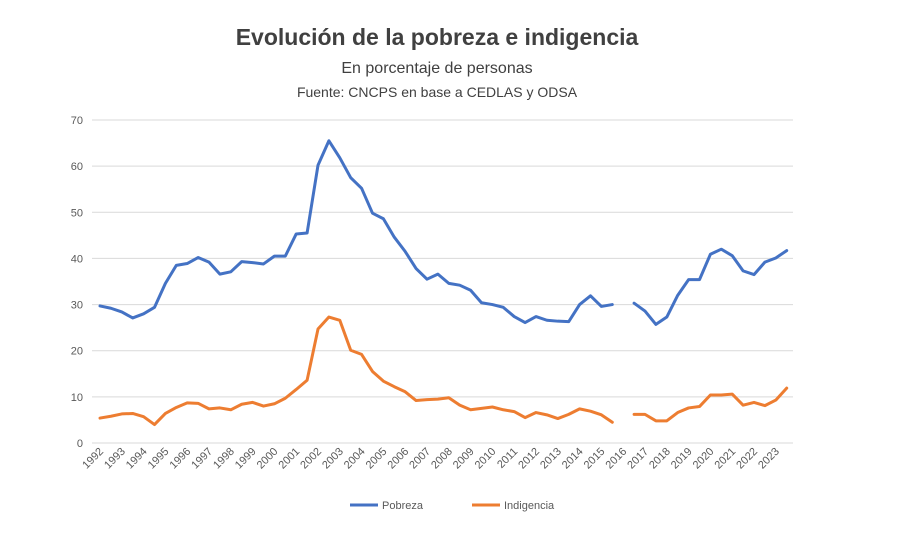 This screenshot has height=544, width=900. What do you see at coordinates (747, 459) in the screenshot?
I see `x-tick-label: 2022` at bounding box center [747, 459].